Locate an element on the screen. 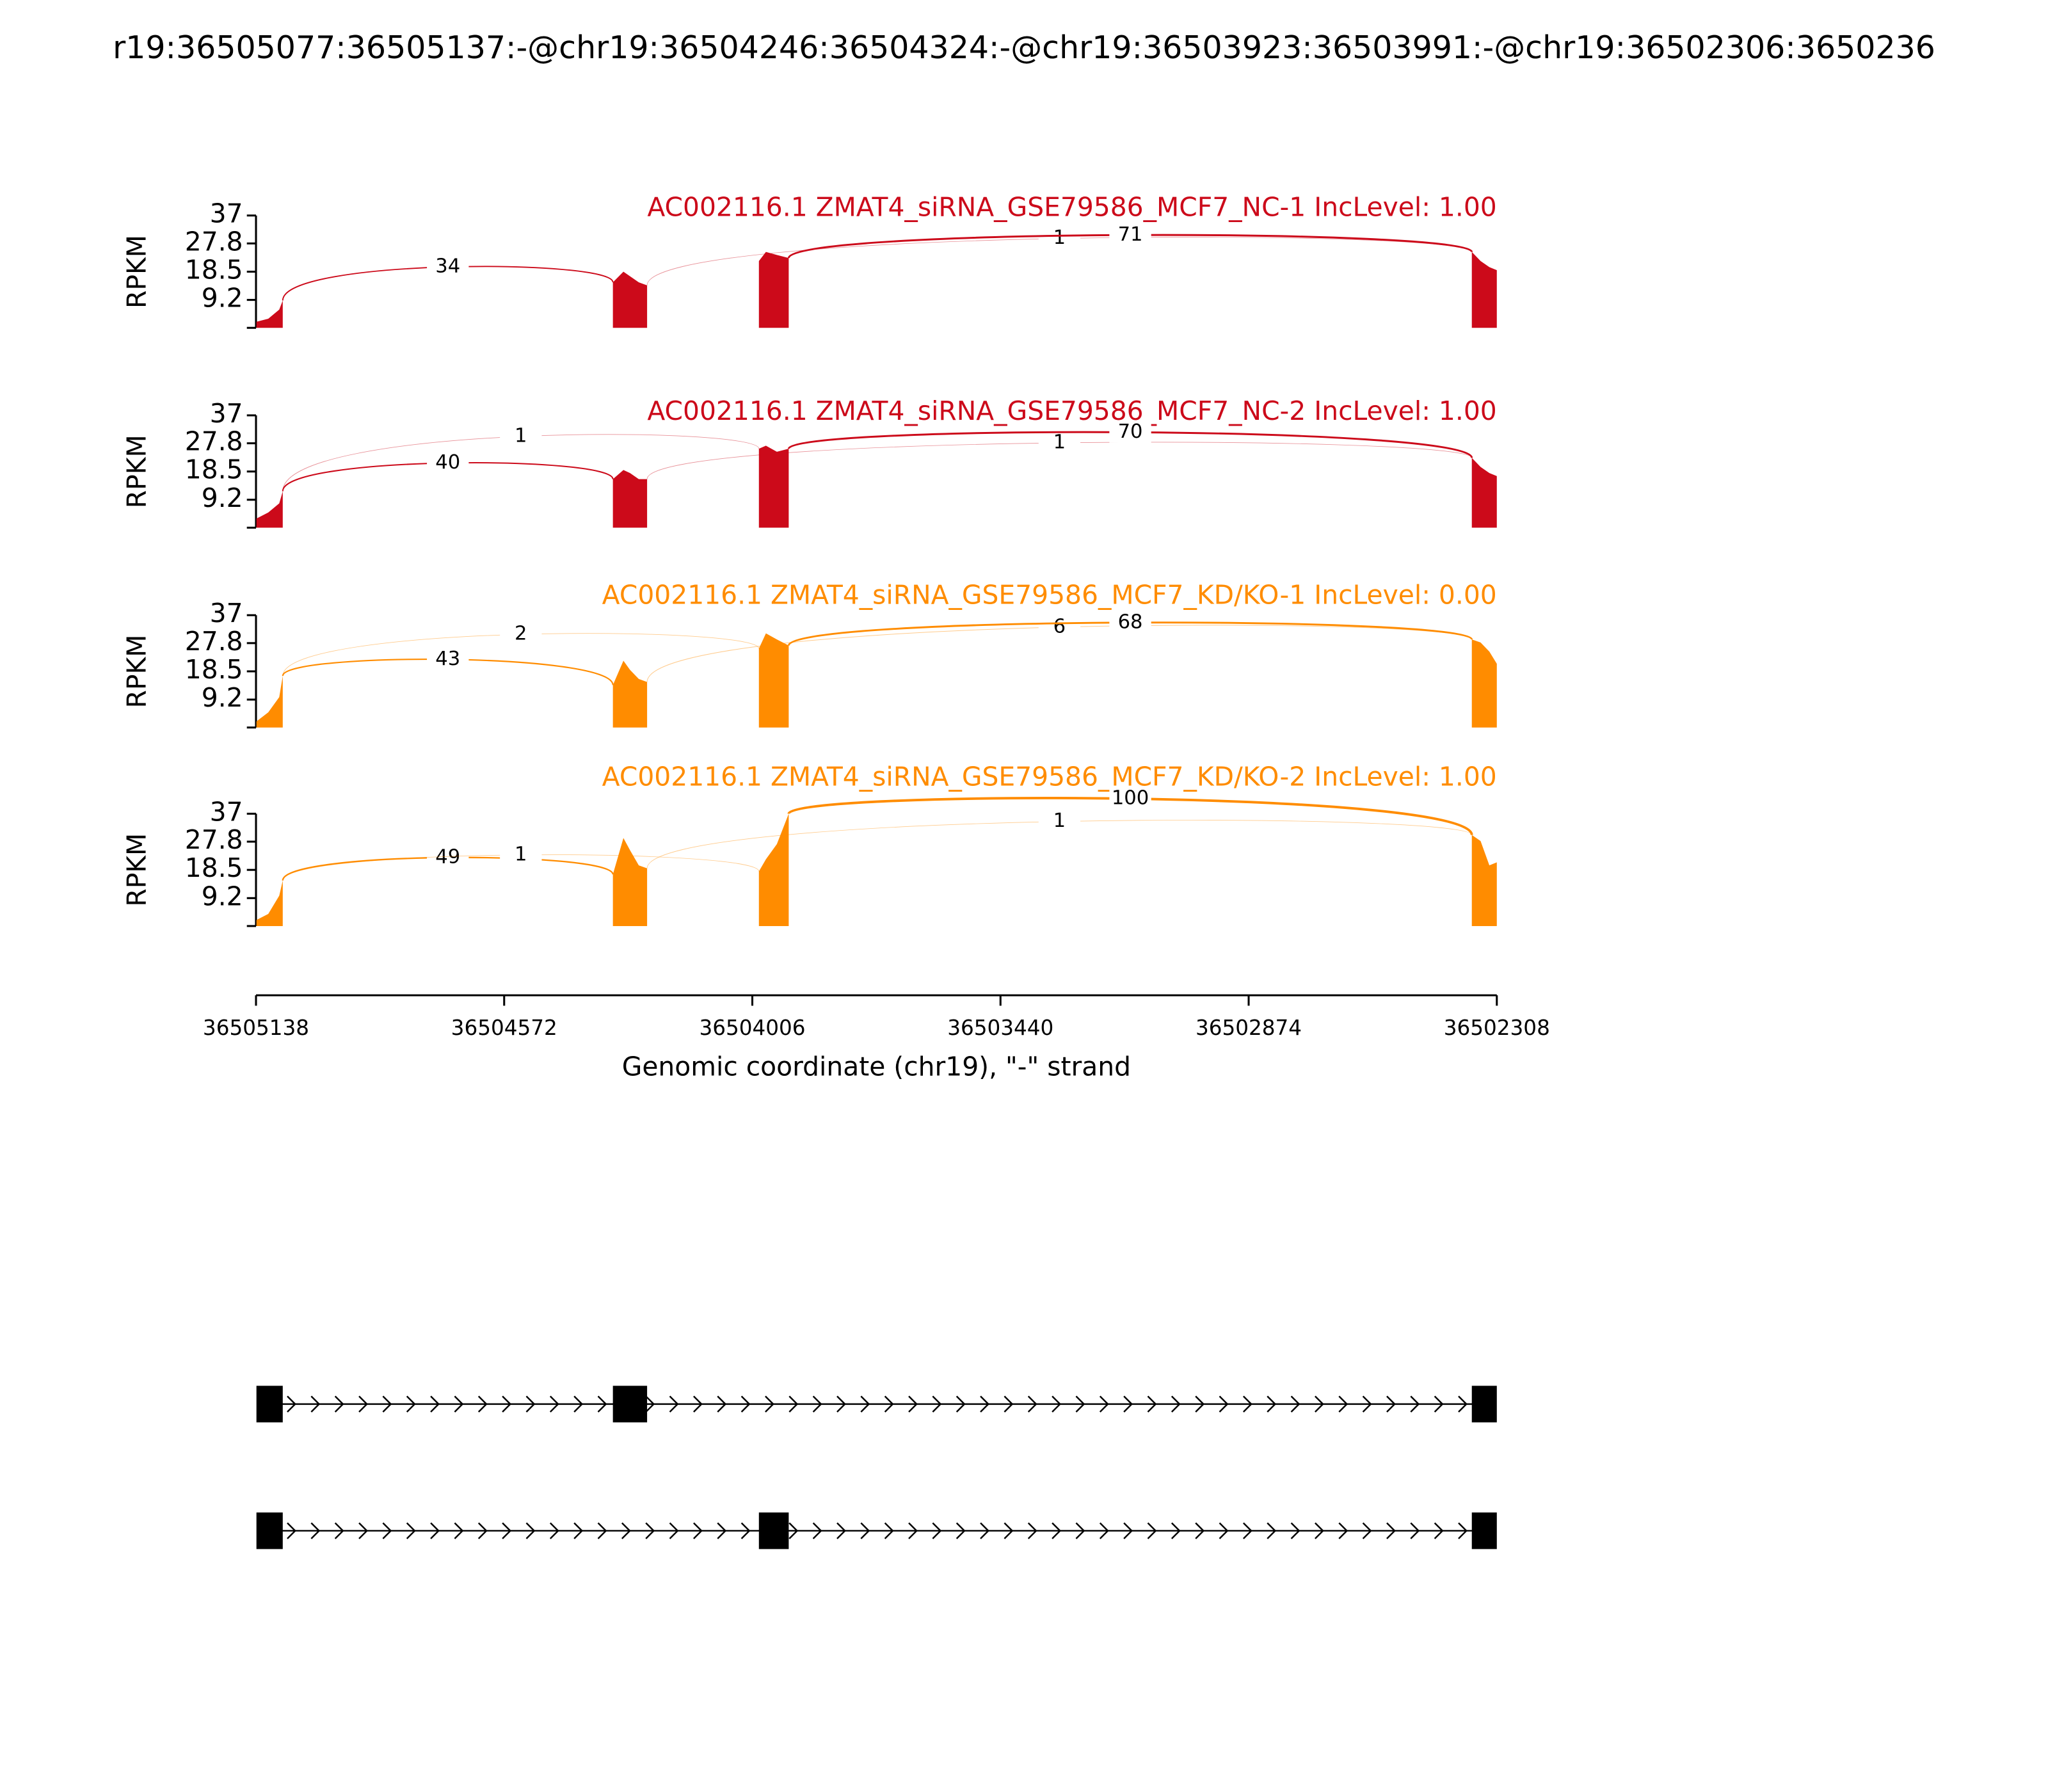 The height and width of the screenshot is (1792, 2048). junction-label: 40 is located at coordinates (447, 462).